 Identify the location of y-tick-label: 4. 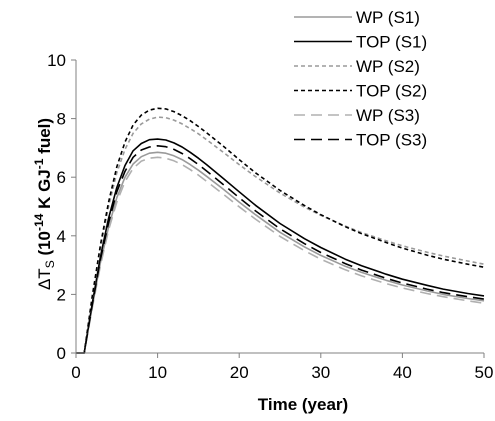
(61, 236).